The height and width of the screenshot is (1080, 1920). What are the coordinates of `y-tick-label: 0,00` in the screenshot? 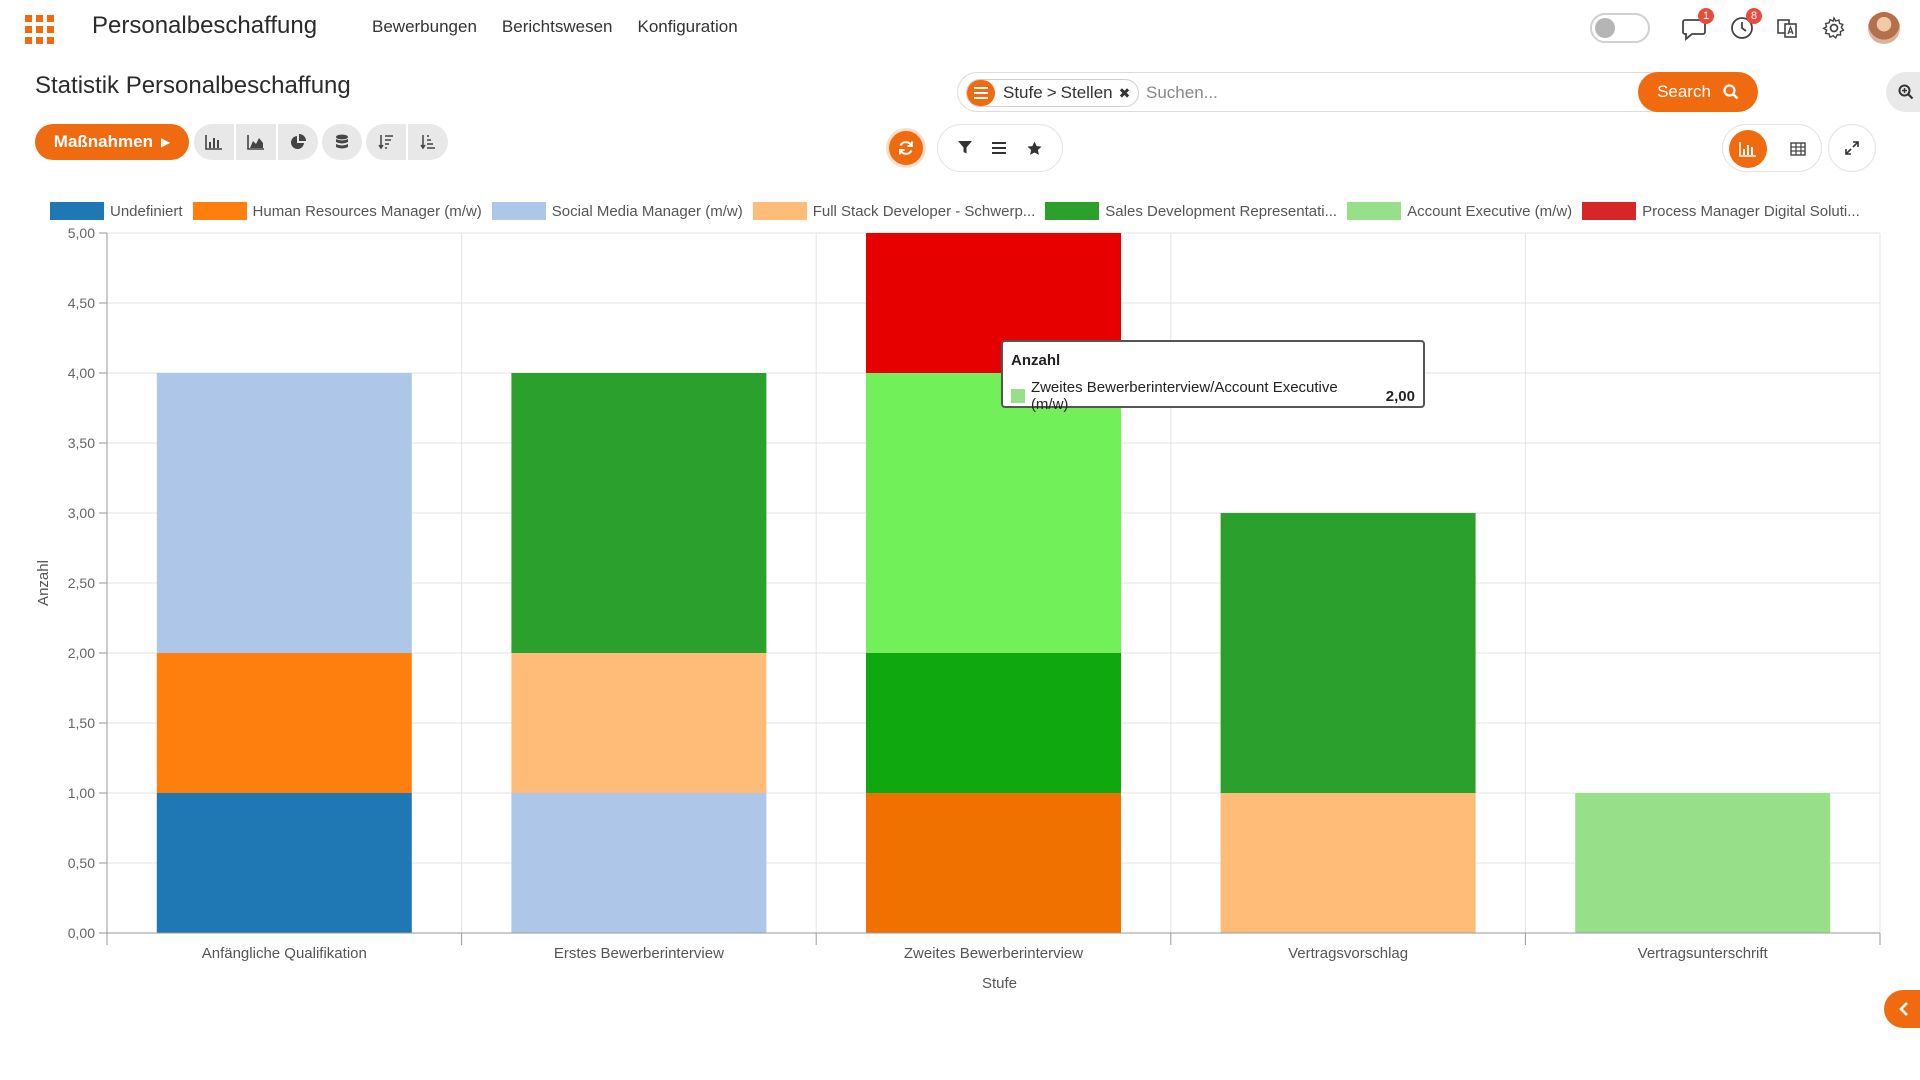 It's located at (81, 933).